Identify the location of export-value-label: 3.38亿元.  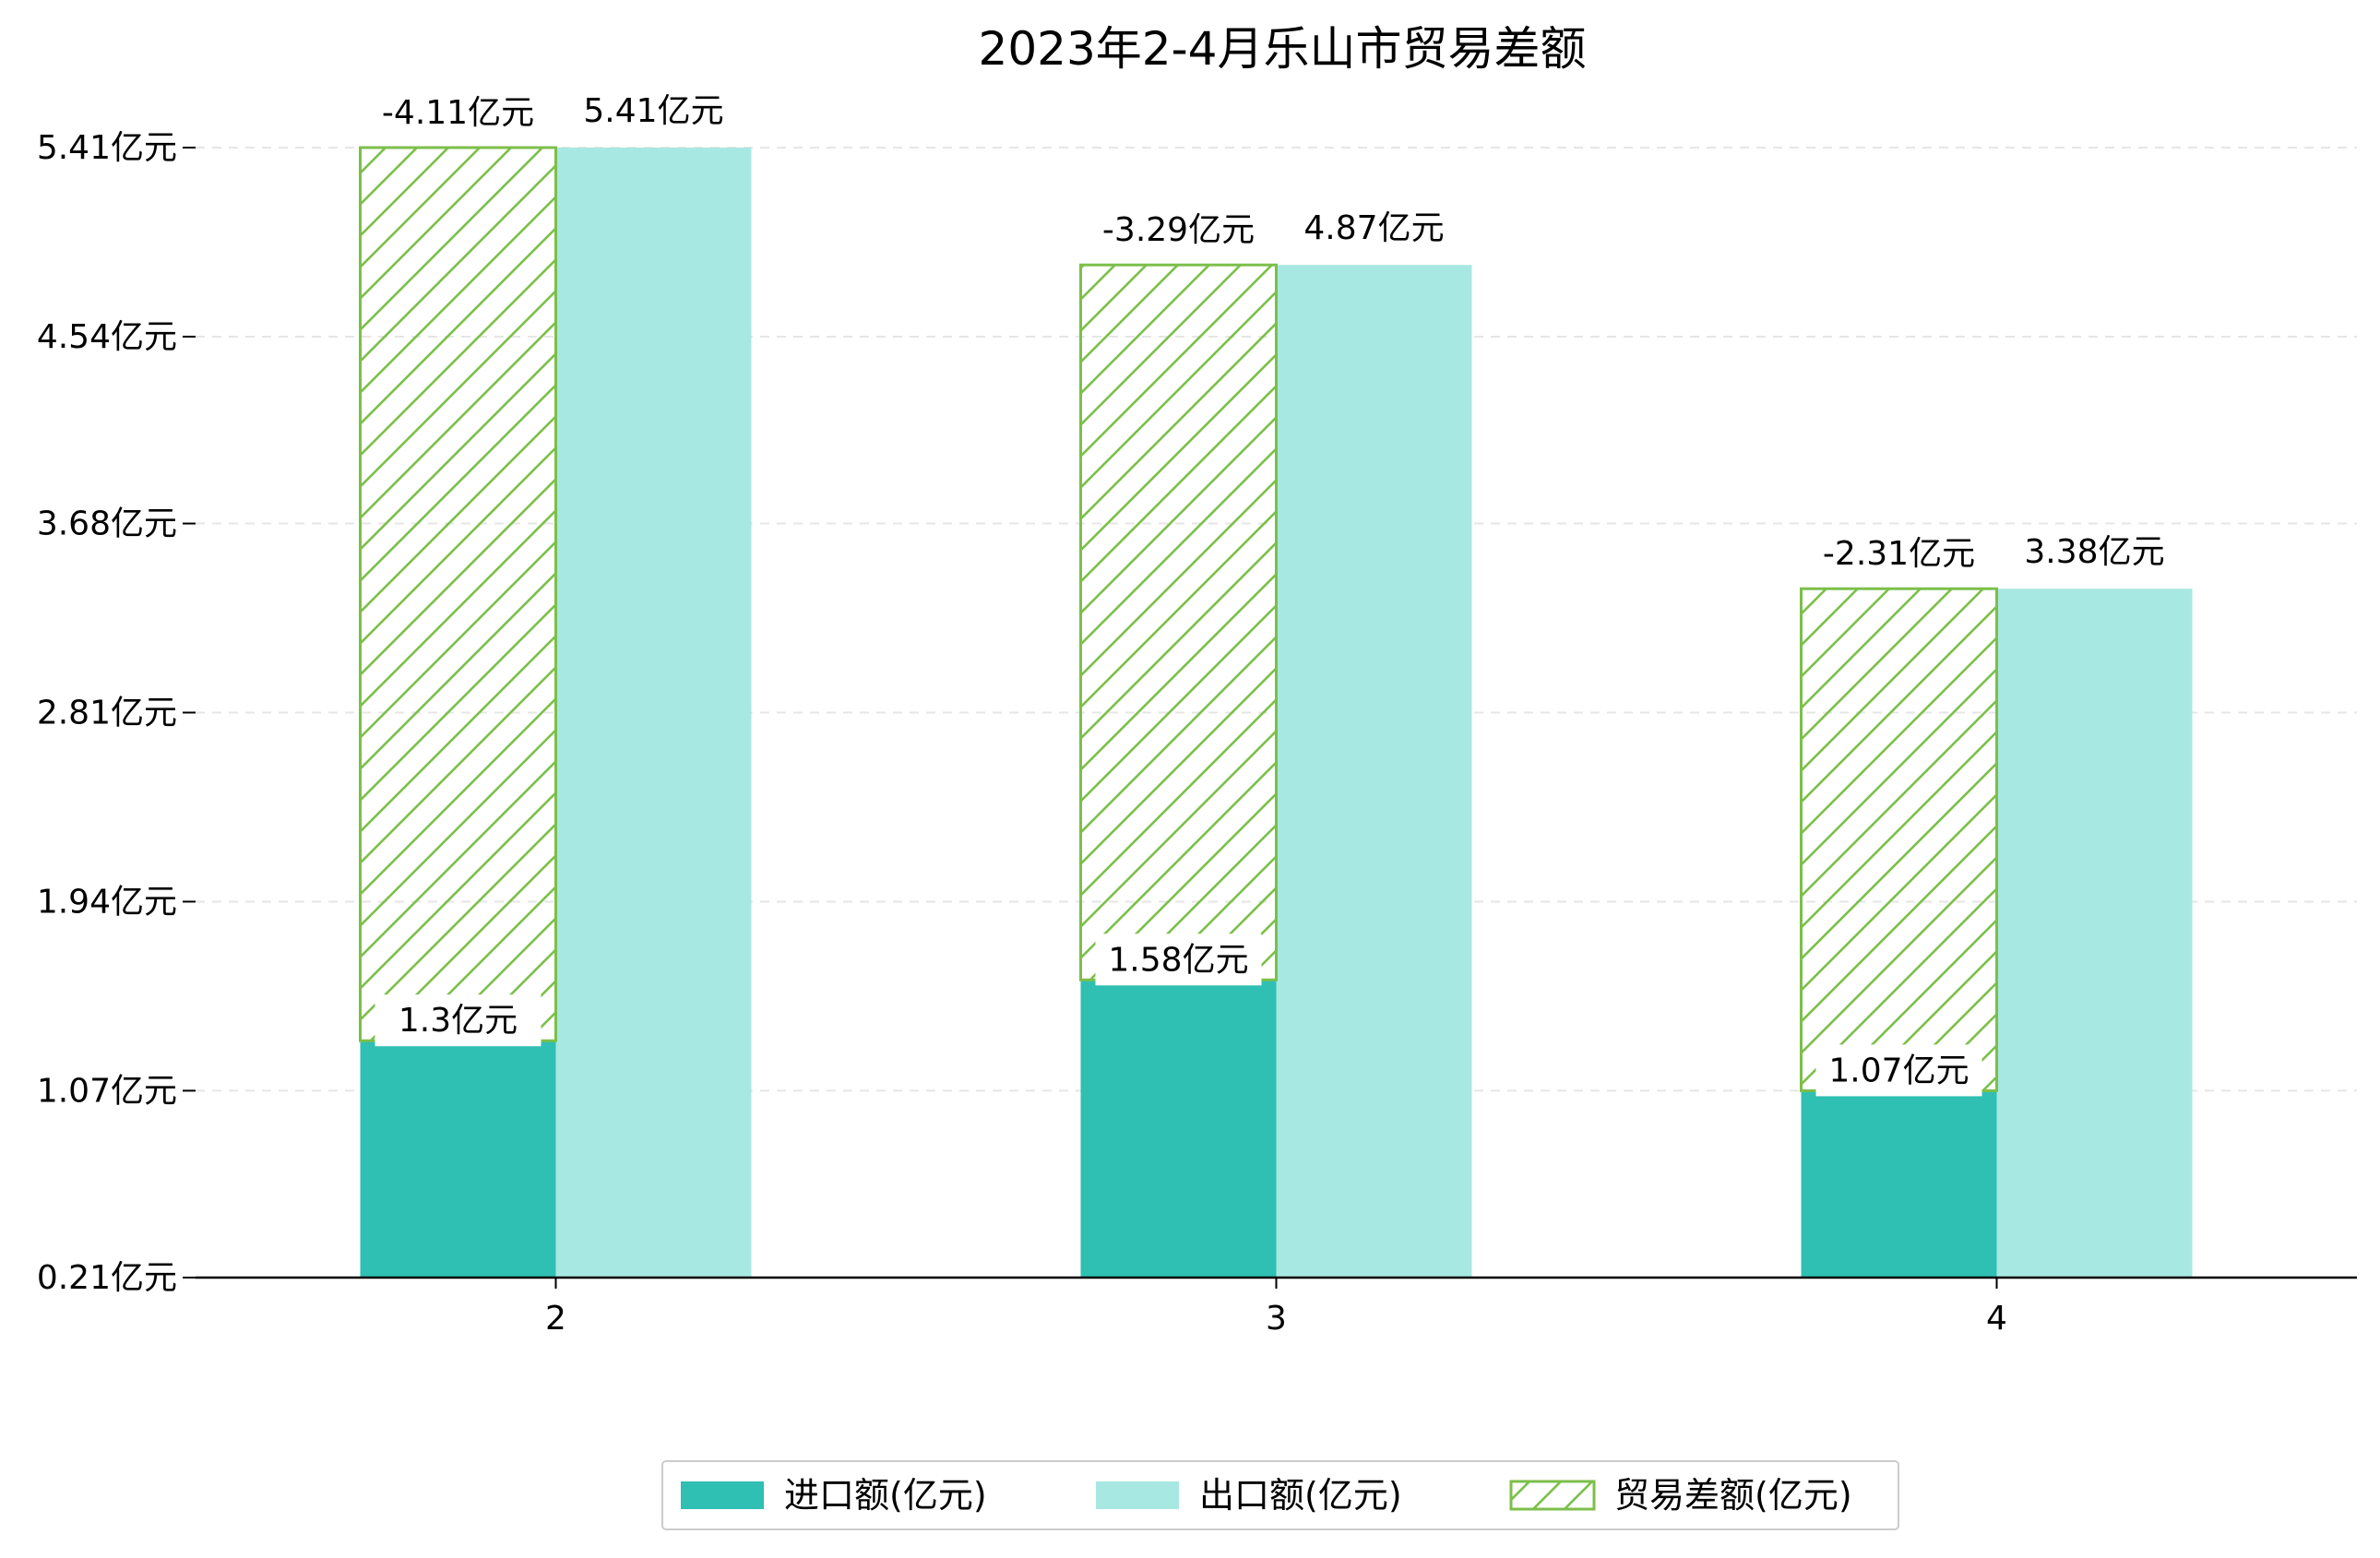
(2094, 552).